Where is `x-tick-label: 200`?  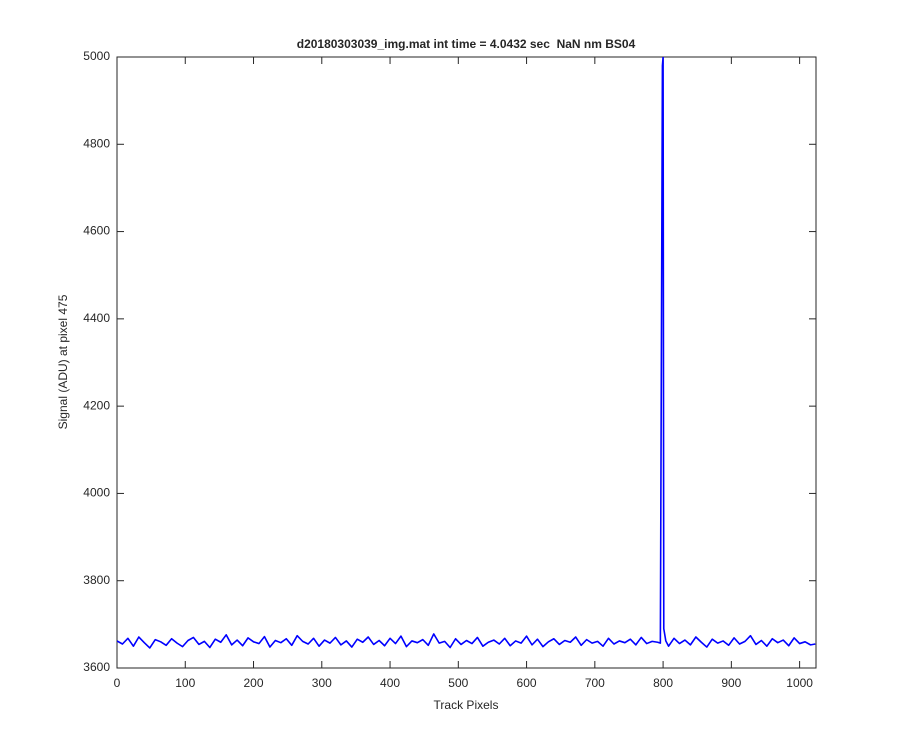
x-tick-label: 200 is located at coordinates (254, 683).